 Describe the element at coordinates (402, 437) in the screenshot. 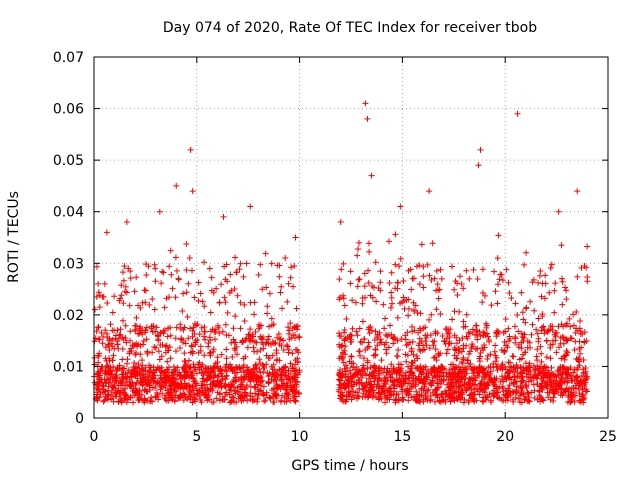

I see `x-tick-label: 15` at that location.